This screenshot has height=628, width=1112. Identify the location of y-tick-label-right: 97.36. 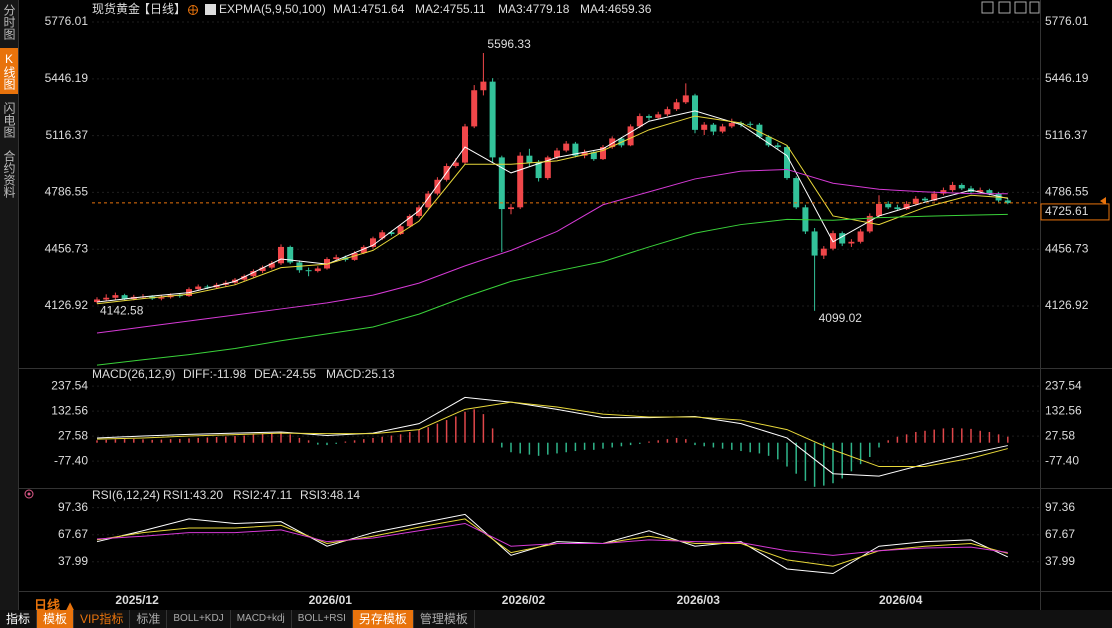
(1060, 507).